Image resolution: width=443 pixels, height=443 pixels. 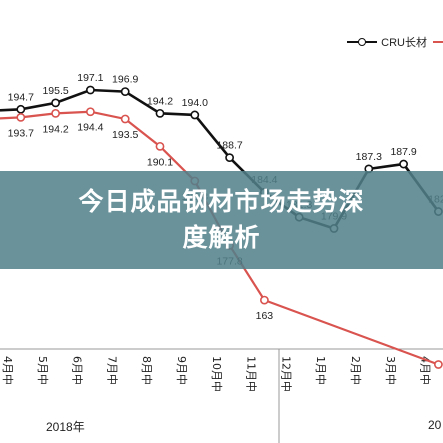 What do you see at coordinates (229, 146) in the screenshot?
I see `data-label-cru: 188.7` at bounding box center [229, 146].